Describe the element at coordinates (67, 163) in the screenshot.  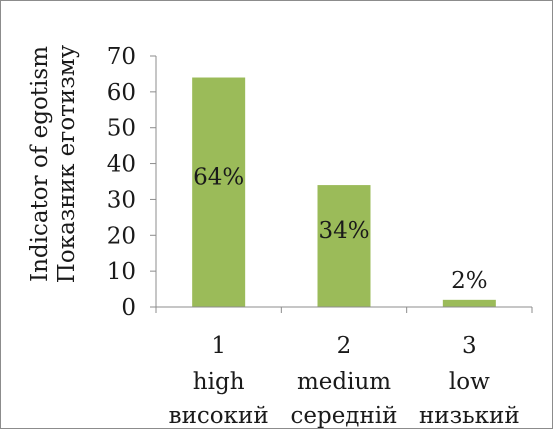
I see `y-axis-title-uk: Показник еготизму` at that location.